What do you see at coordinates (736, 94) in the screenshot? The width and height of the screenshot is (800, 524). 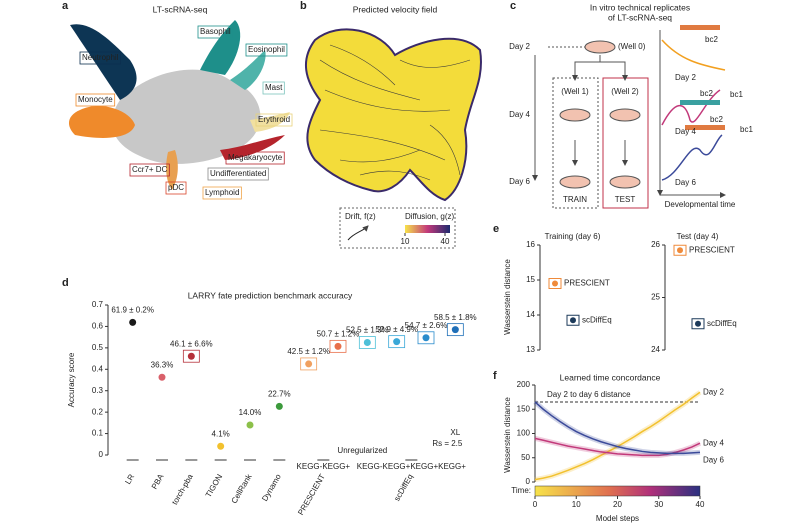 I see `barcode-label: bc1` at bounding box center [736, 94].